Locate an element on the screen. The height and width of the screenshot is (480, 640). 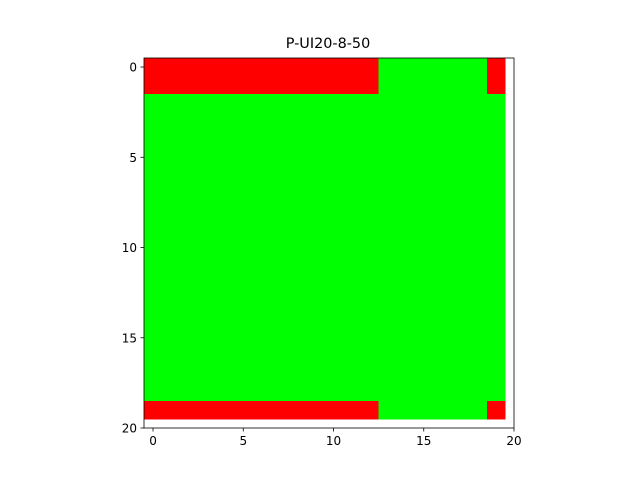
x-tick-label: 10 is located at coordinates (333, 441).